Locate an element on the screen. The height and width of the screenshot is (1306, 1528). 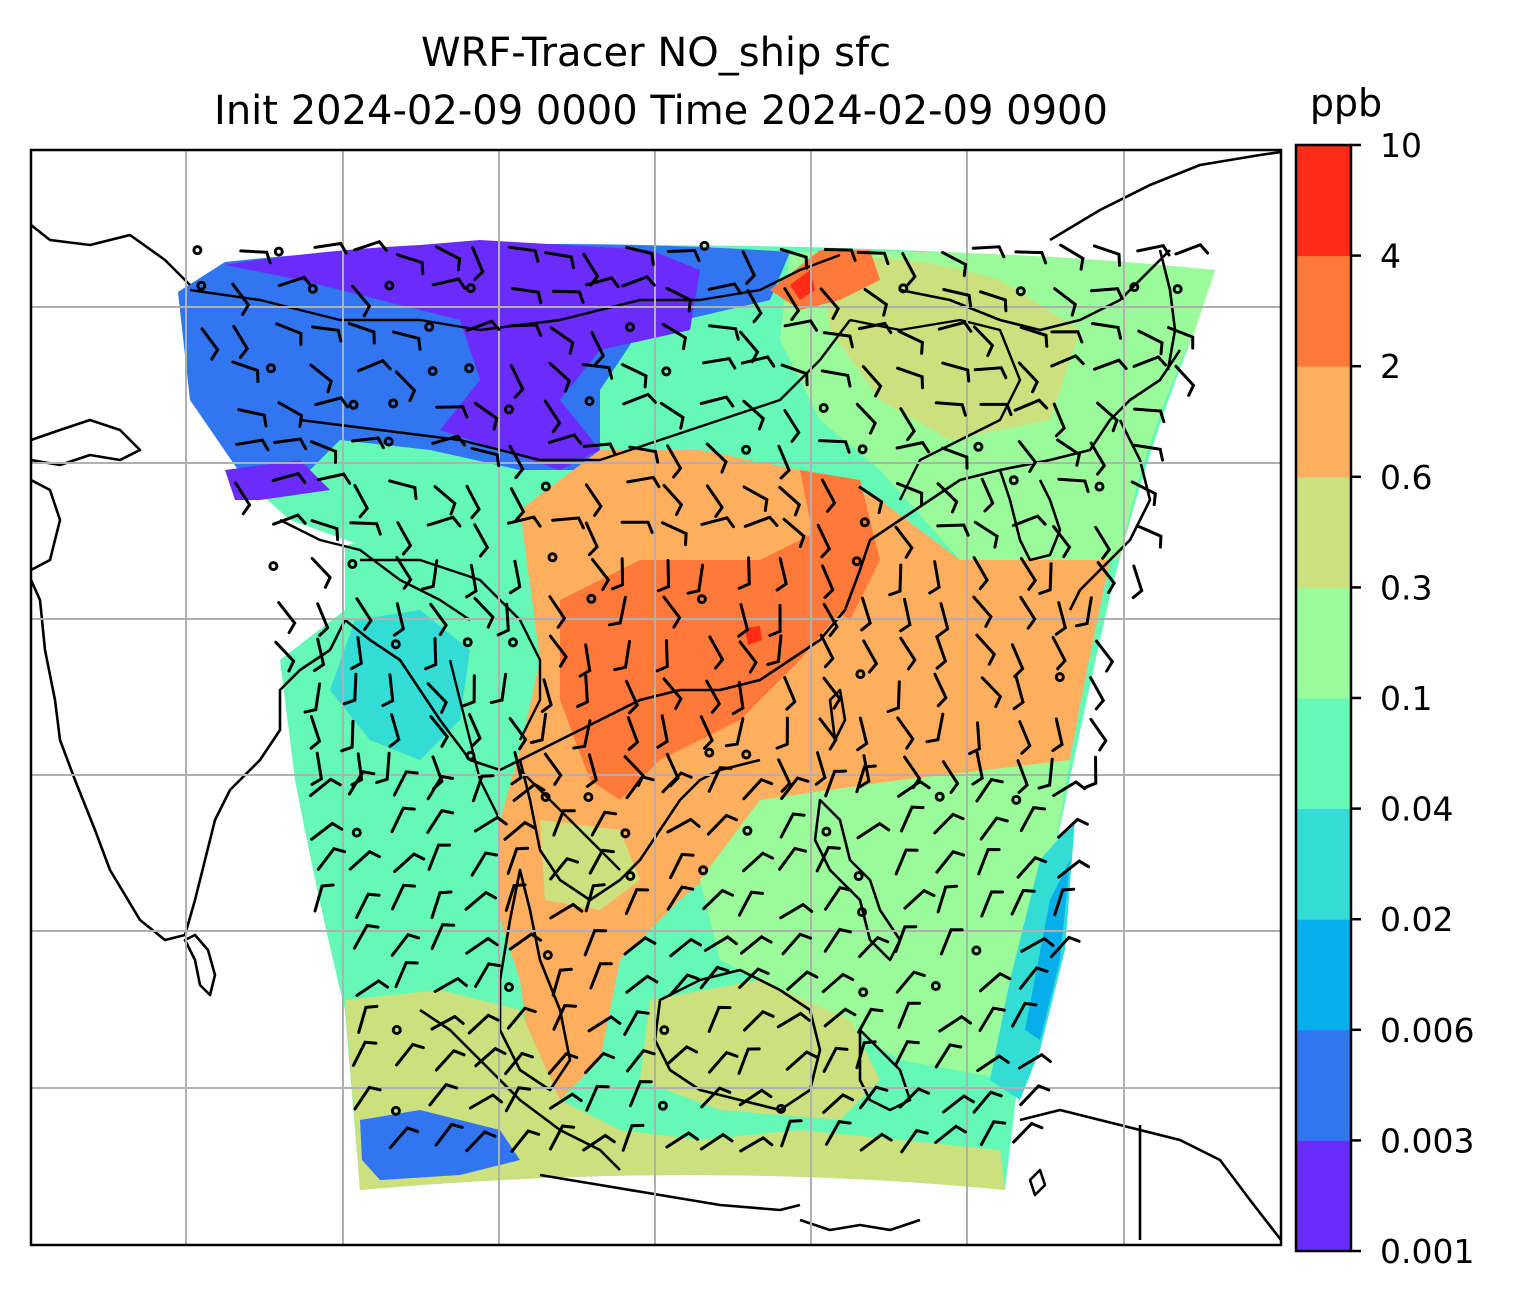
coastline-sakhalin is located at coordinates (1167, 310).